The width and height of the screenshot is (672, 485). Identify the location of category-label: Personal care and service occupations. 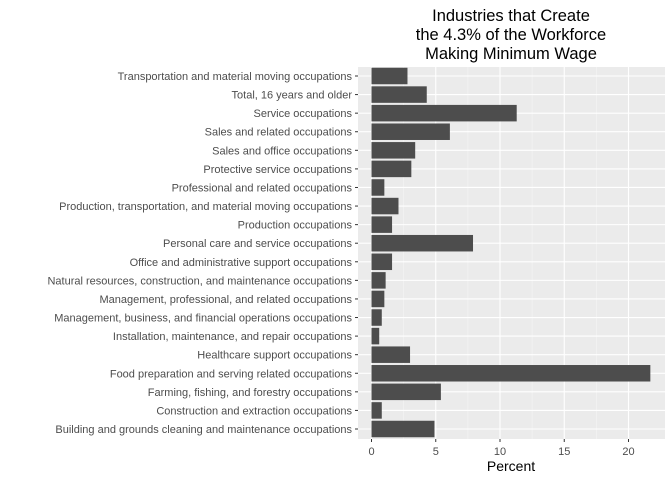
(257, 244).